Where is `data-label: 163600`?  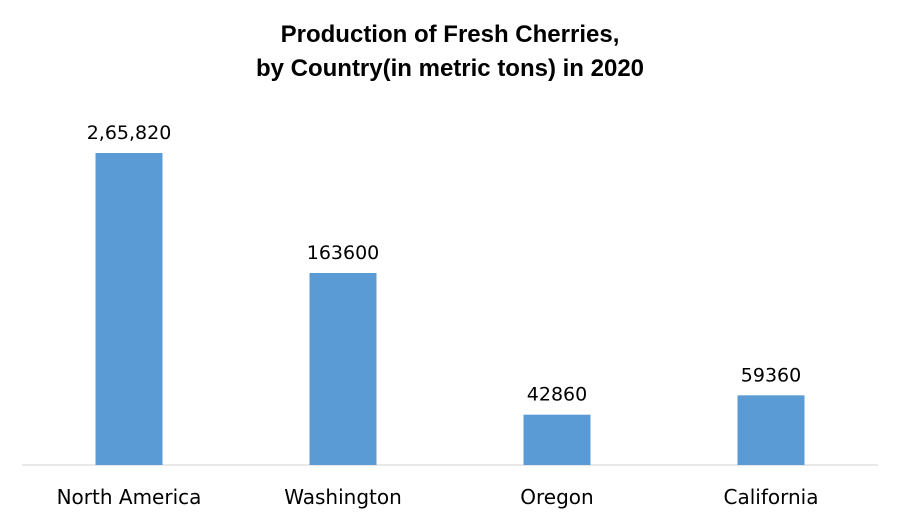 data-label: 163600 is located at coordinates (343, 253).